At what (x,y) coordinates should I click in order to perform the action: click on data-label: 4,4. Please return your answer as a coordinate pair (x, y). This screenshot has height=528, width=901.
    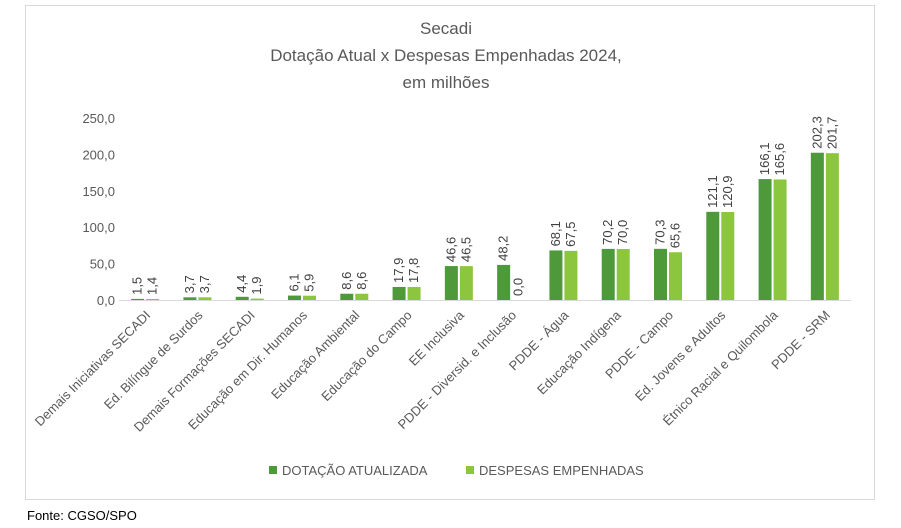
    Looking at the image, I should click on (241, 284).